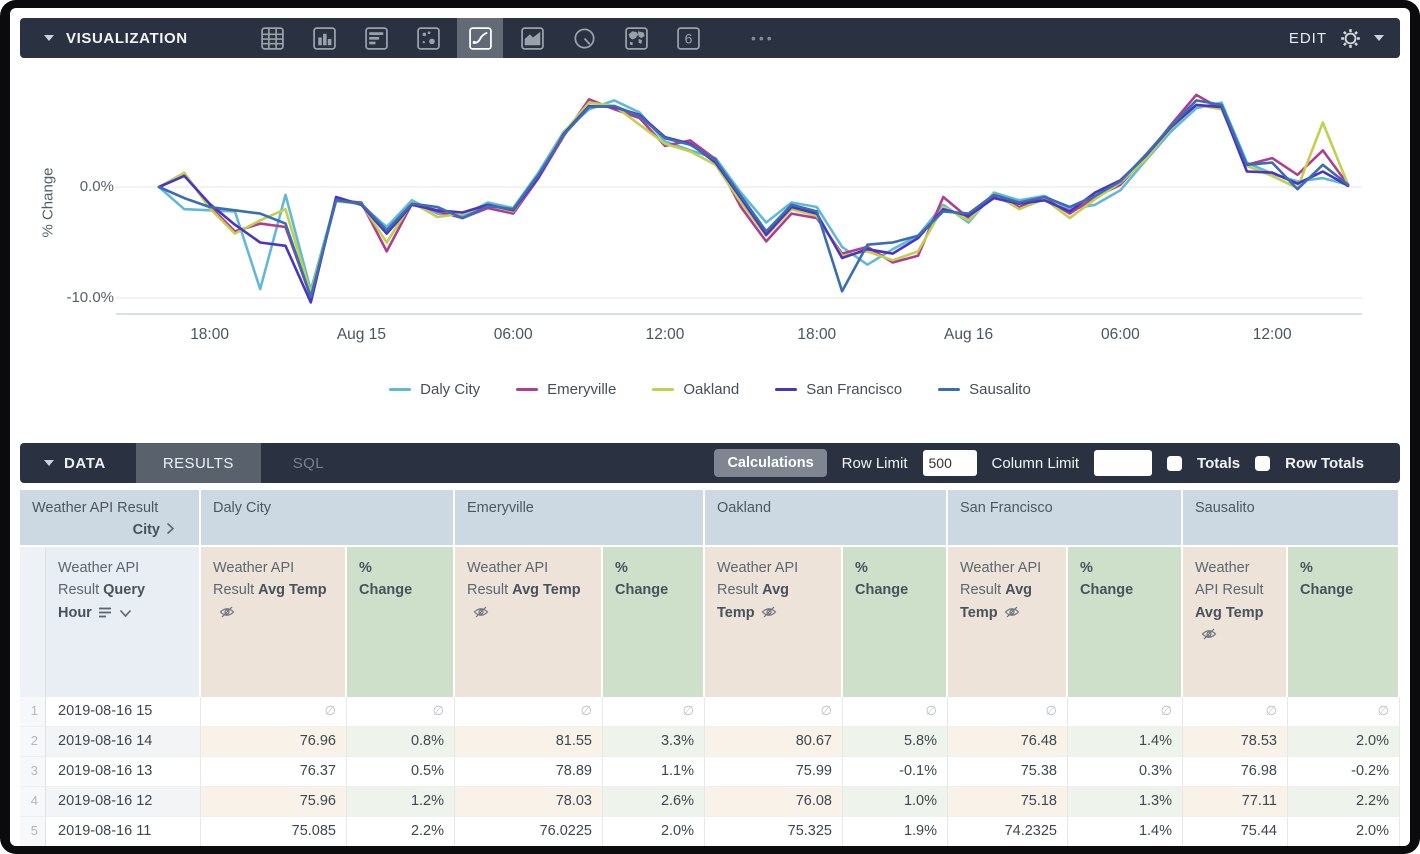 Image resolution: width=1420 pixels, height=854 pixels. Describe the element at coordinates (895, 802) in the screenshot. I see `pct-change-cell: 1.0%` at that location.